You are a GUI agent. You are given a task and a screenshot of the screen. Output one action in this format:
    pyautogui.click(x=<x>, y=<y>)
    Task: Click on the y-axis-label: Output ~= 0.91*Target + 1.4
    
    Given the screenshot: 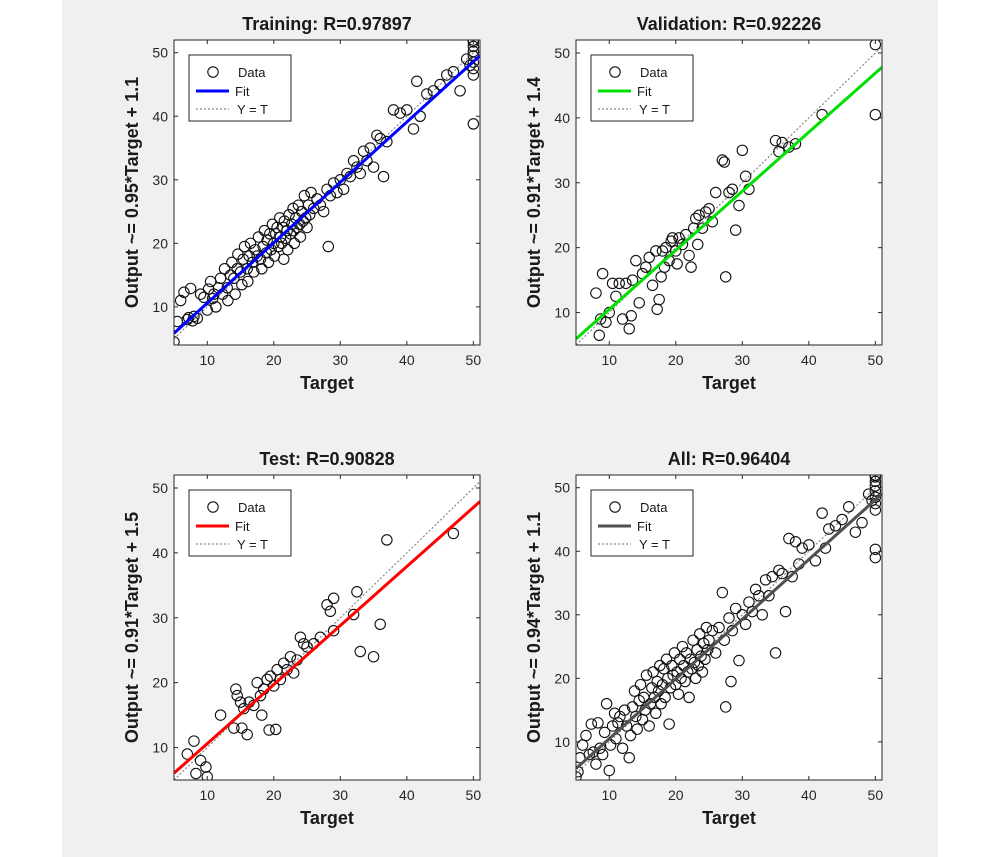 What is the action you would take?
    pyautogui.click(x=534, y=192)
    